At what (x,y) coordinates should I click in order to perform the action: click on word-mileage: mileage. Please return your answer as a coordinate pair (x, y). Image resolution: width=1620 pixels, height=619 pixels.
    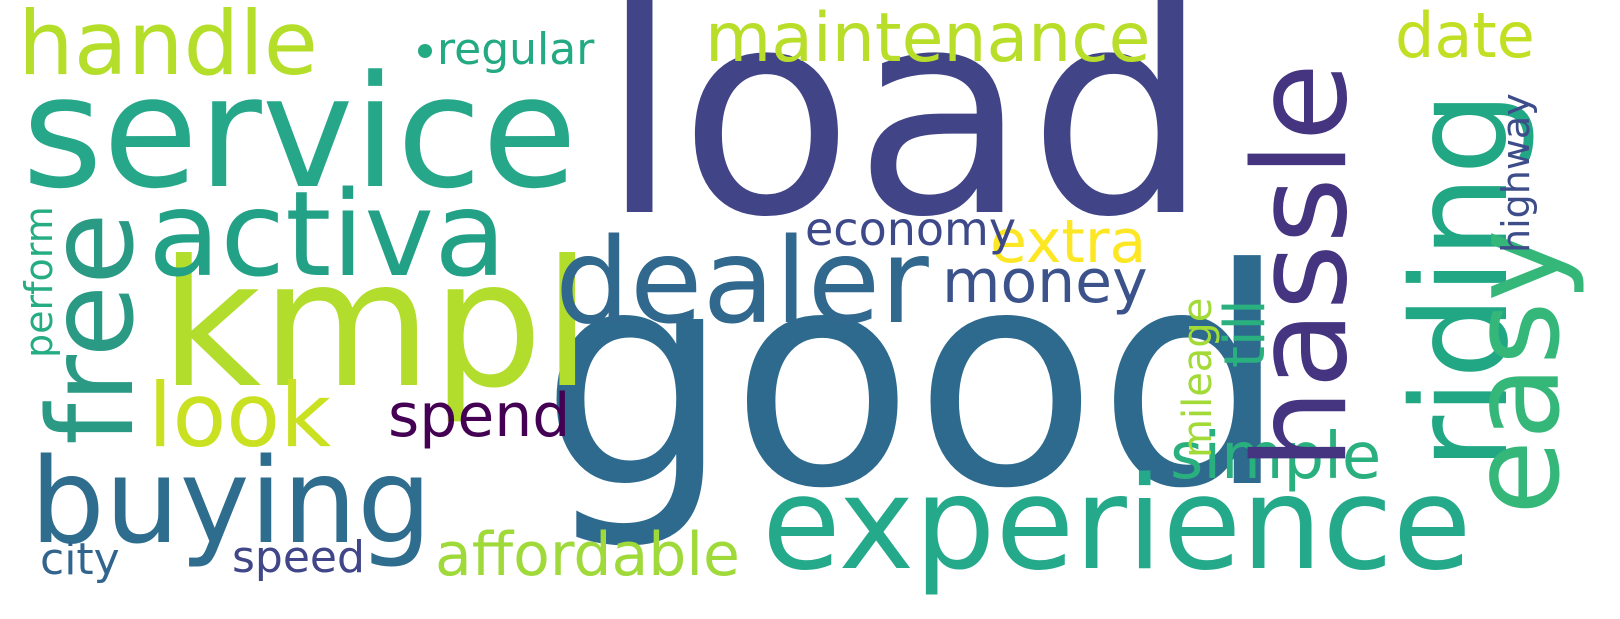
    Looking at the image, I should click on (1198, 377).